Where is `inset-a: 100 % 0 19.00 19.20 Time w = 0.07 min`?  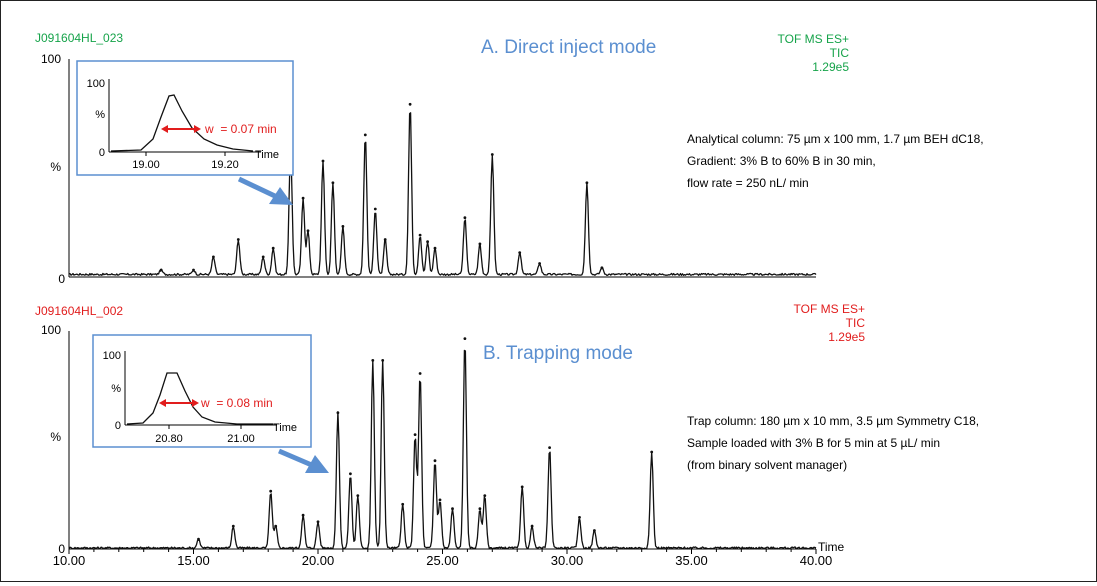 inset-a: 100 % 0 19.00 19.20 Time w = 0.07 min is located at coordinates (185, 118).